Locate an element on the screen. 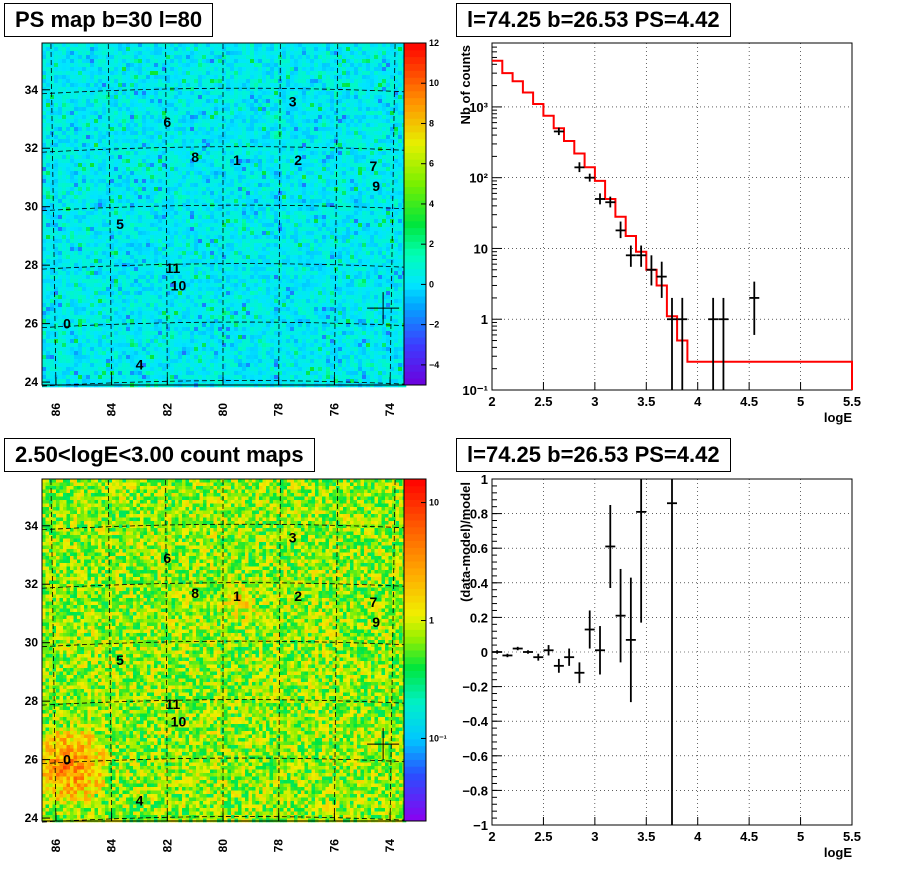 This screenshot has width=898, height=871. lon-tick-label: 86 is located at coordinates (56, 846).